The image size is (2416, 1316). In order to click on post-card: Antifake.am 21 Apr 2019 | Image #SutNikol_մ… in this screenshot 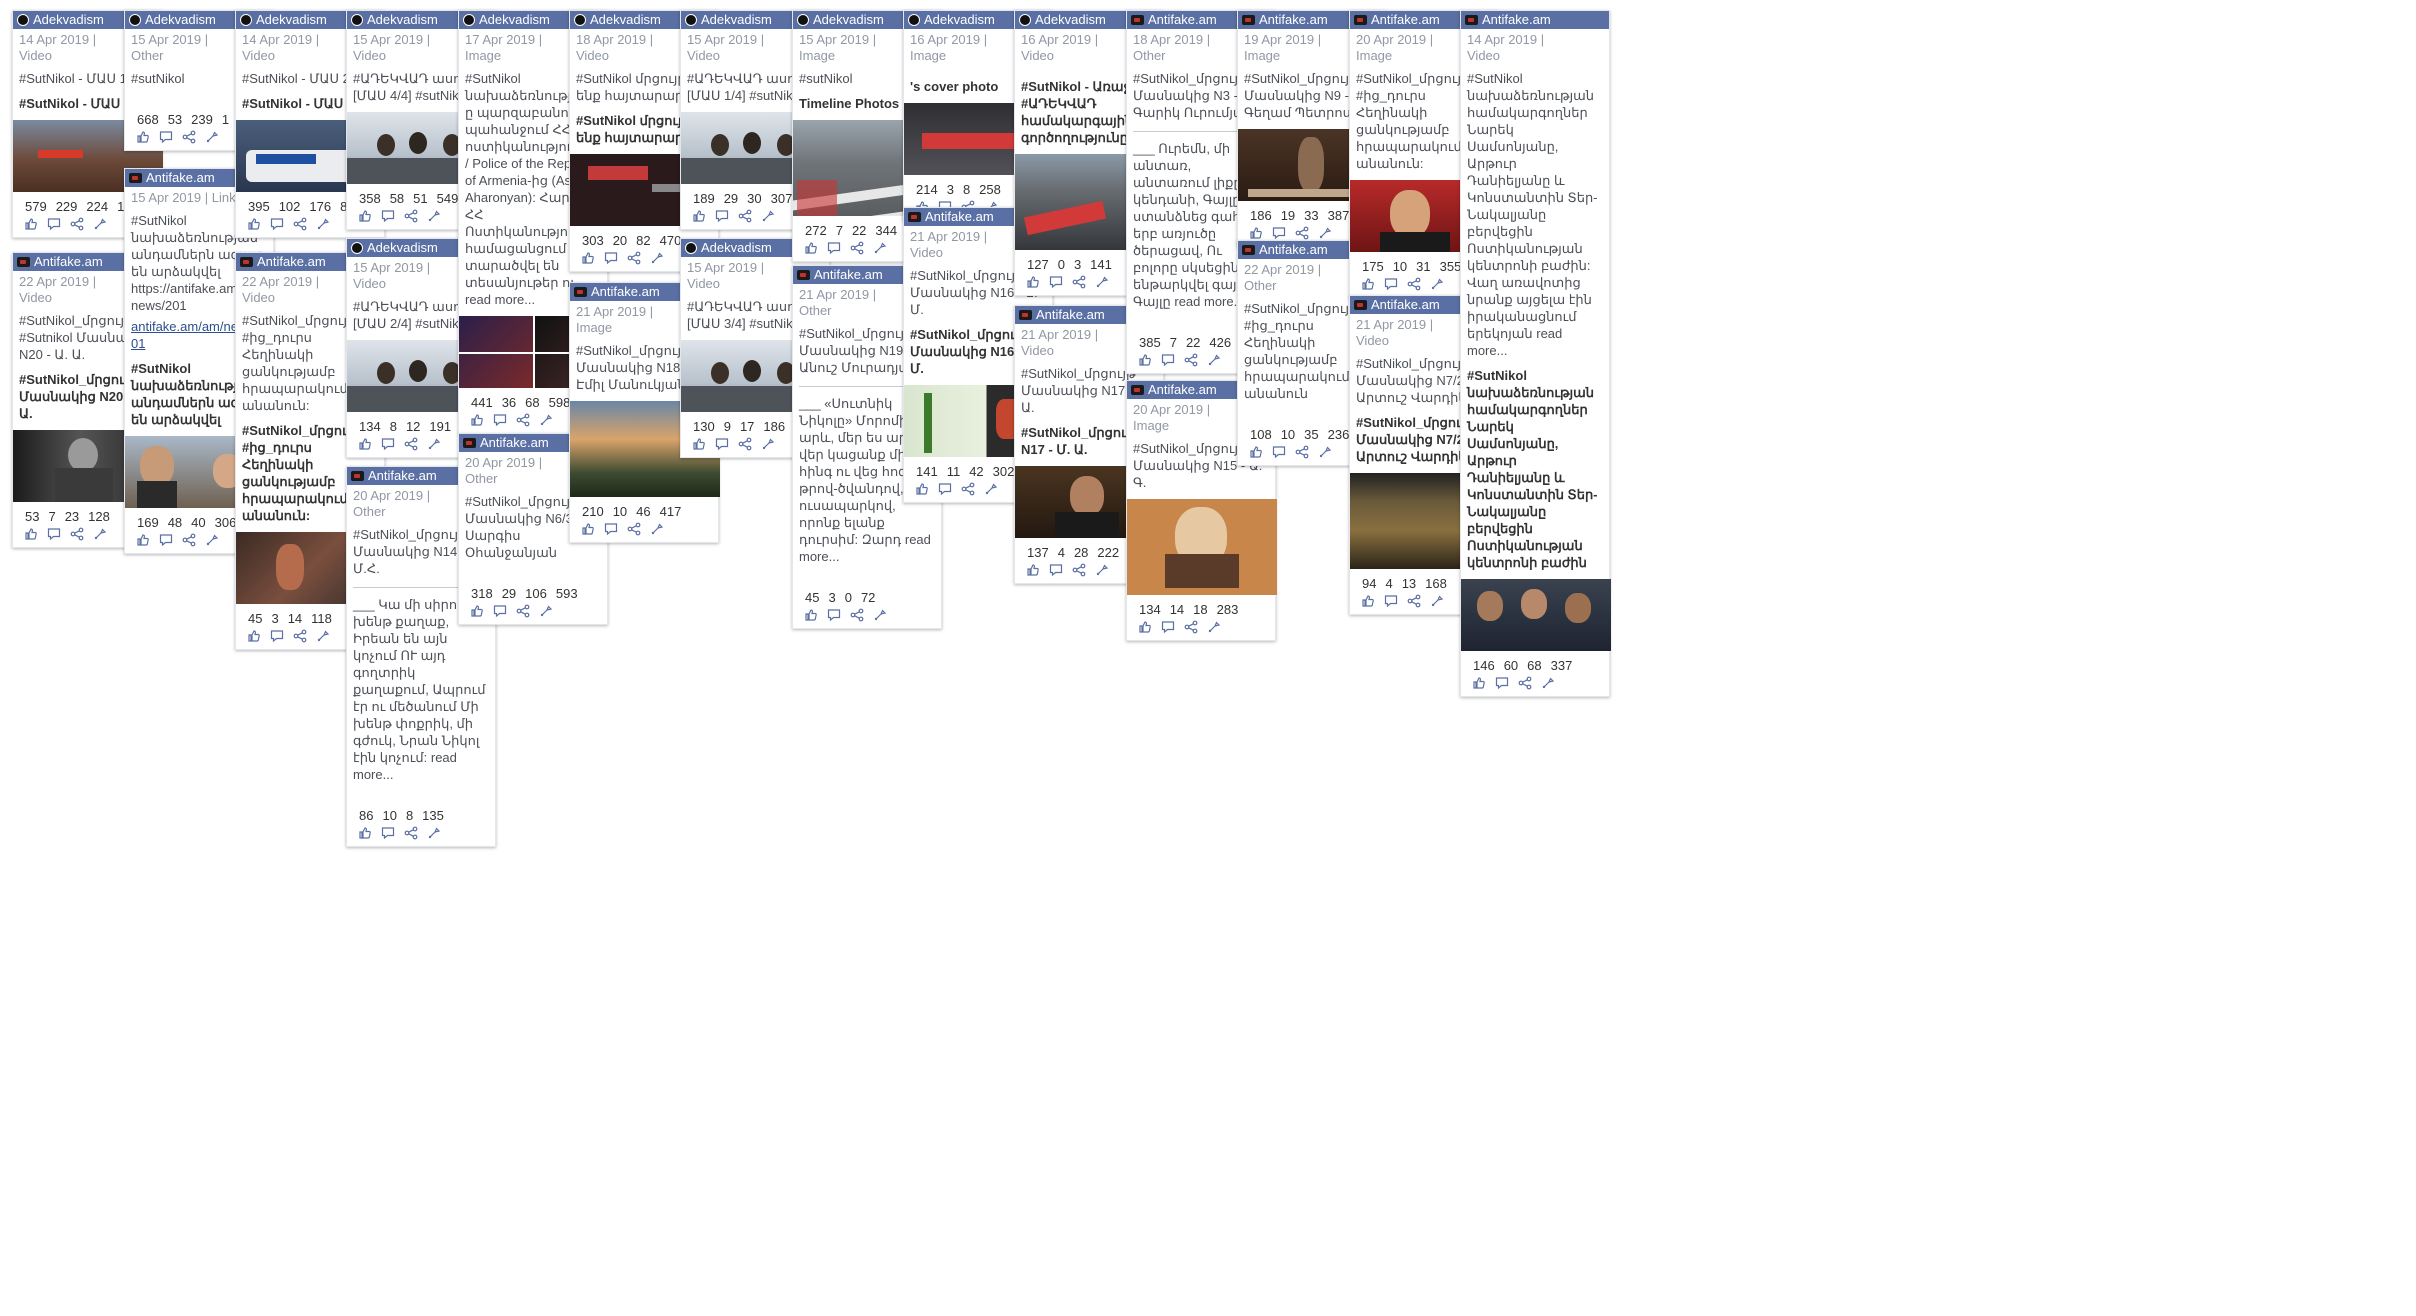, I will do `click(644, 412)`.